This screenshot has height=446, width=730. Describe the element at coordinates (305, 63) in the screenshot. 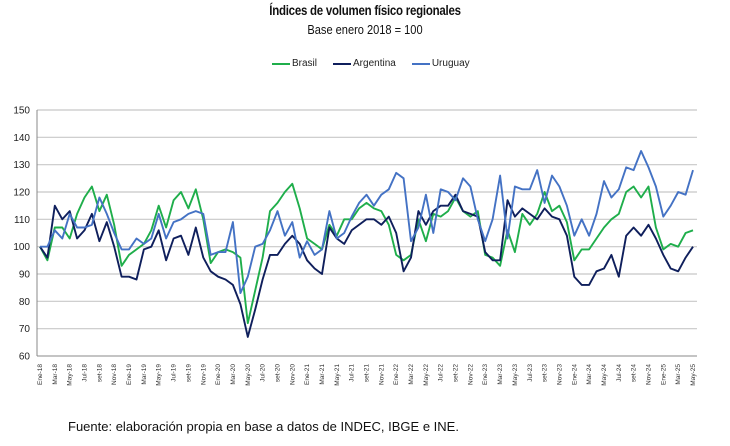

I see `legend-label-brasil: Brasil` at that location.